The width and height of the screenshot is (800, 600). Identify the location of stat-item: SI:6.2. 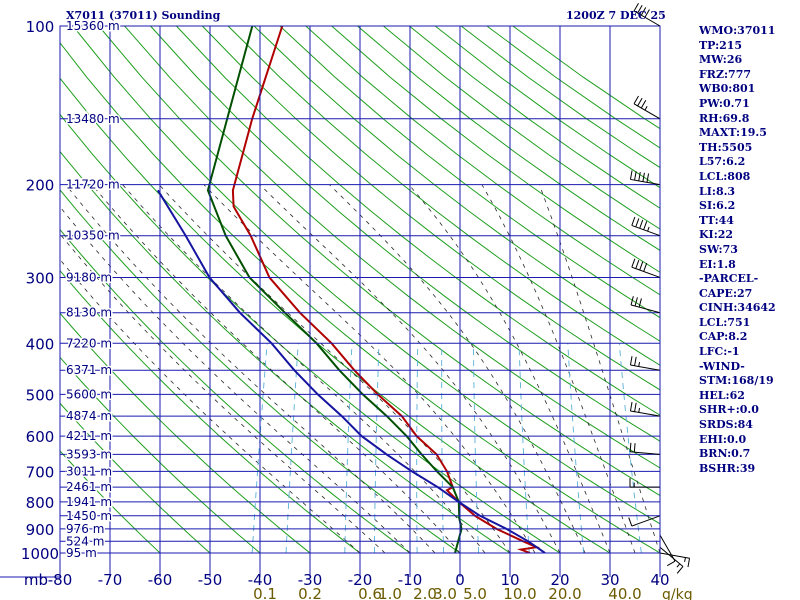
(717, 206).